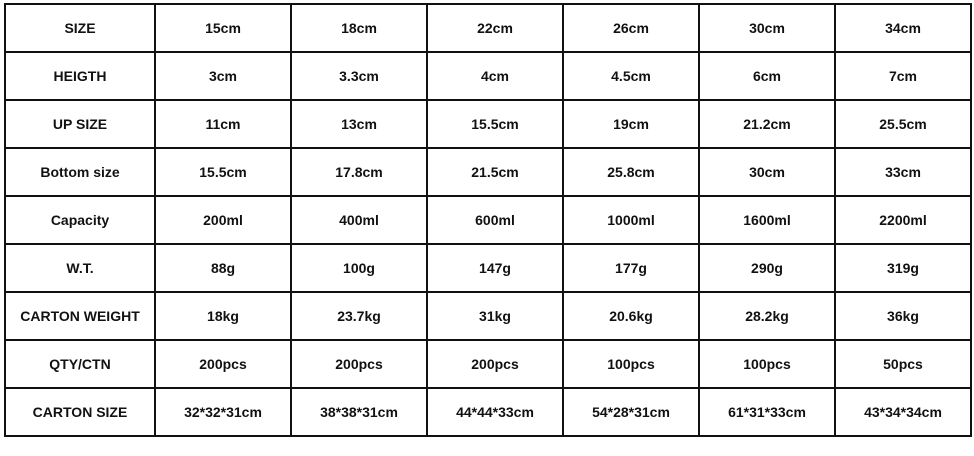 The width and height of the screenshot is (974, 456). I want to click on table-cell: 44*44*33cm, so click(495, 412).